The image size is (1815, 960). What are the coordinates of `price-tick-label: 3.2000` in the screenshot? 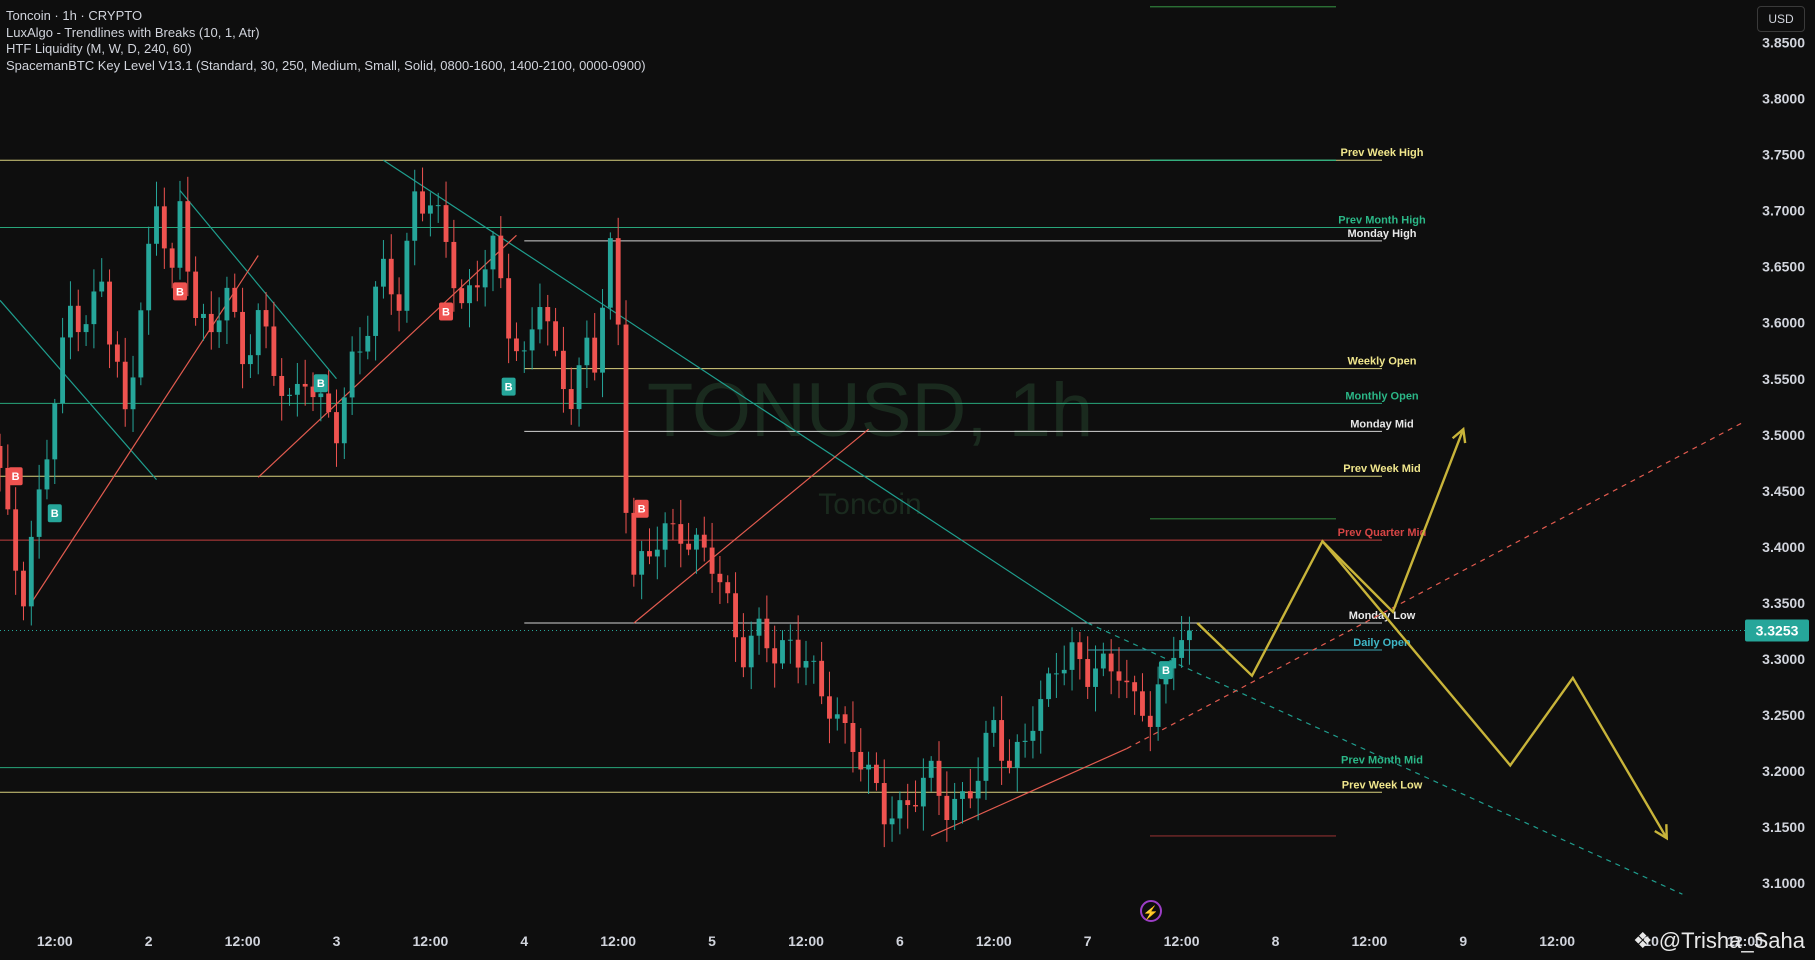 It's located at (1783, 771).